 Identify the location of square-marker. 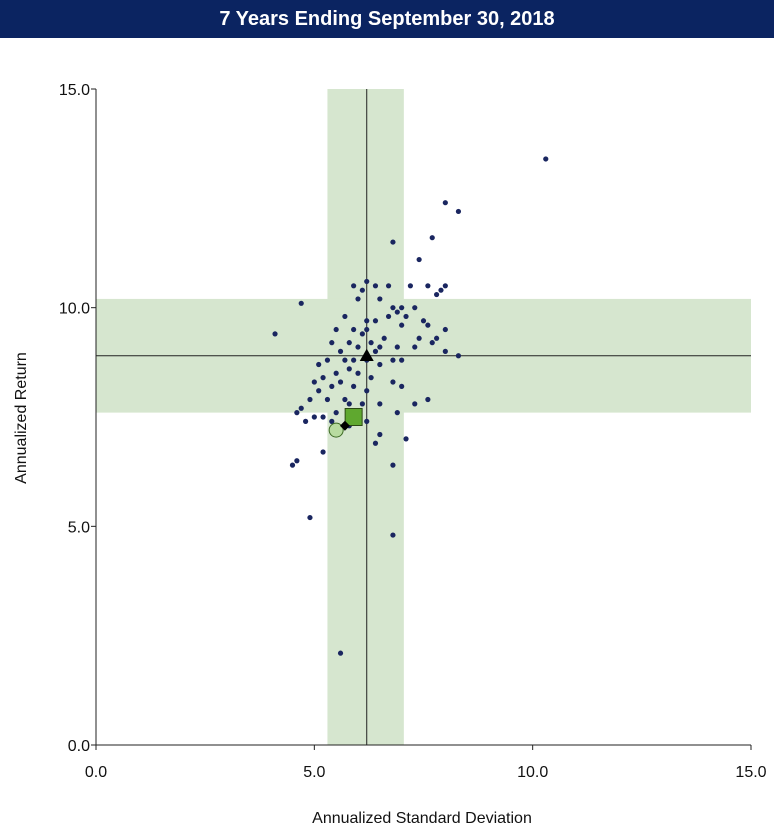
(353, 417).